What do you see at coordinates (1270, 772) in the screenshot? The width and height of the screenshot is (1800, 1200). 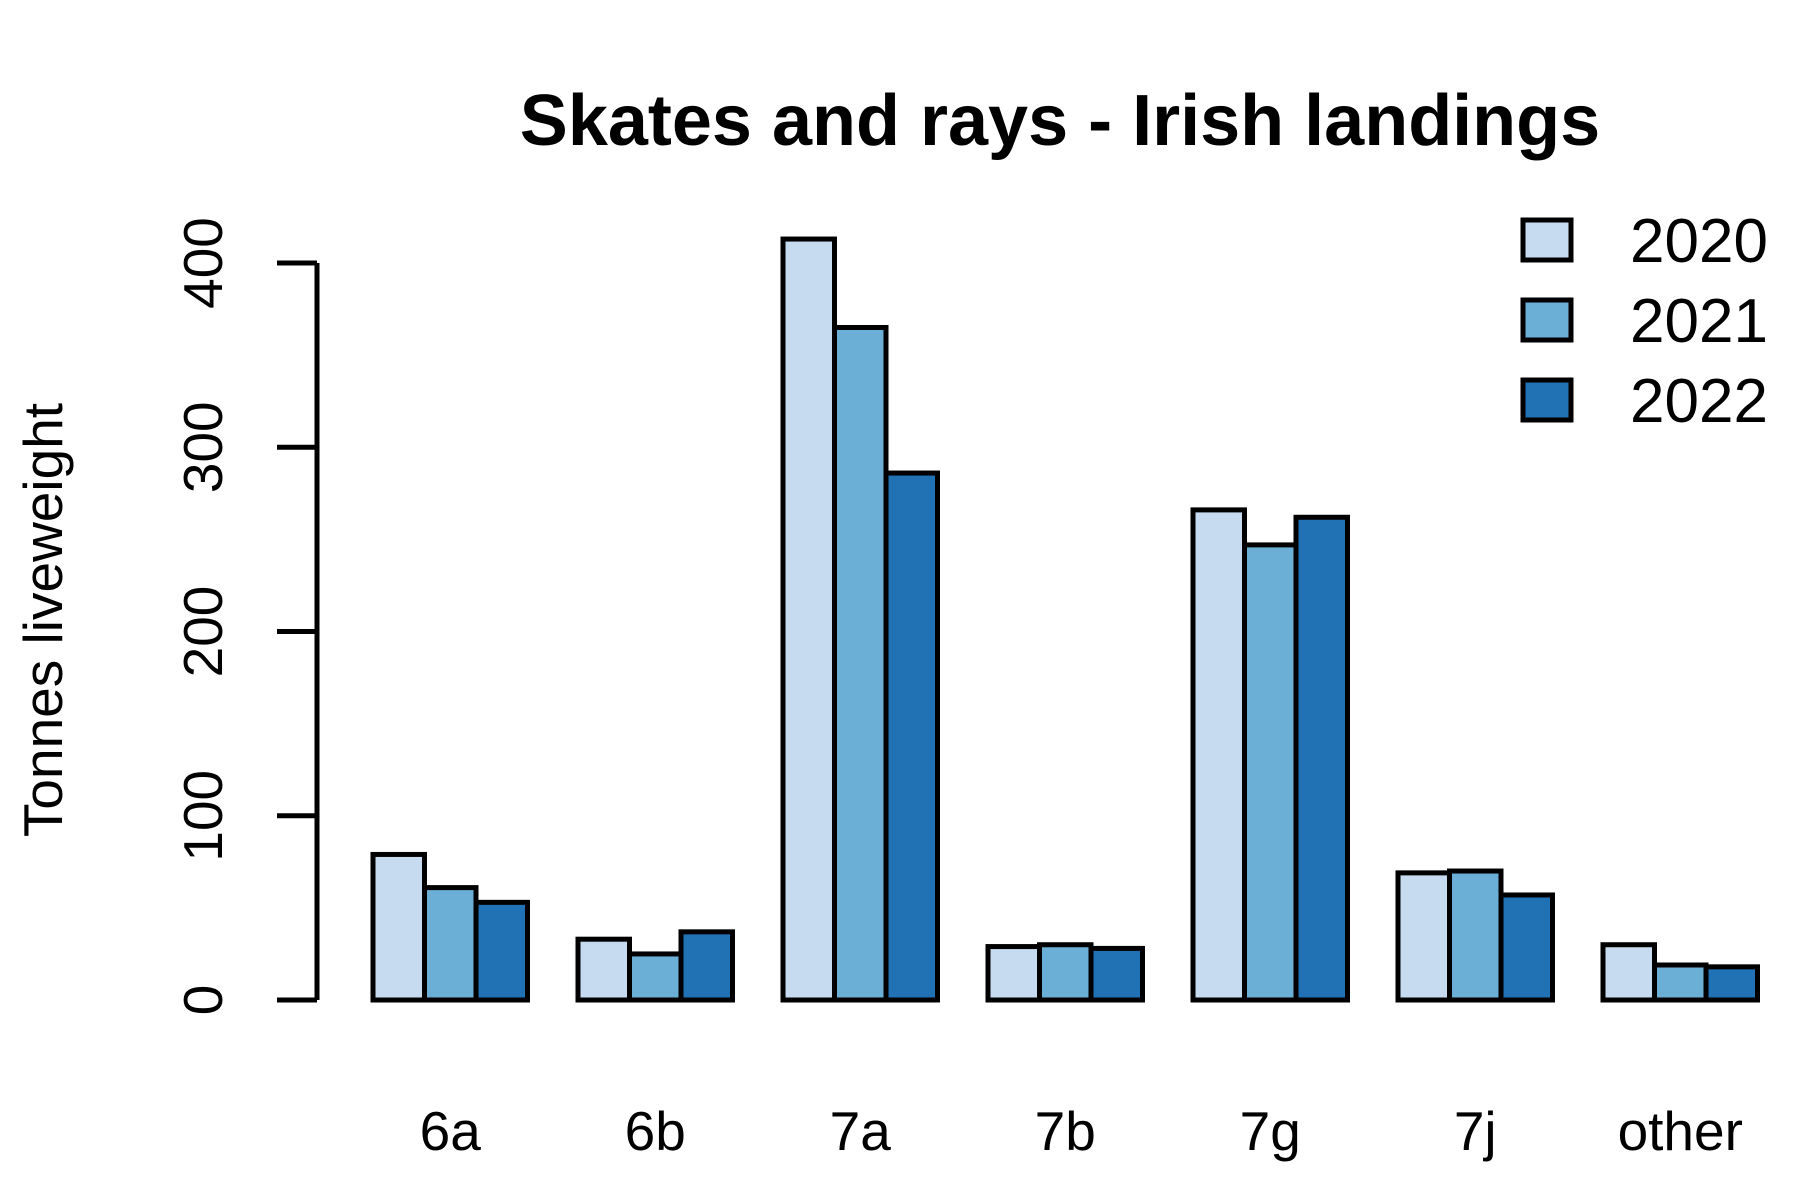 I see `bar-7g-2021` at bounding box center [1270, 772].